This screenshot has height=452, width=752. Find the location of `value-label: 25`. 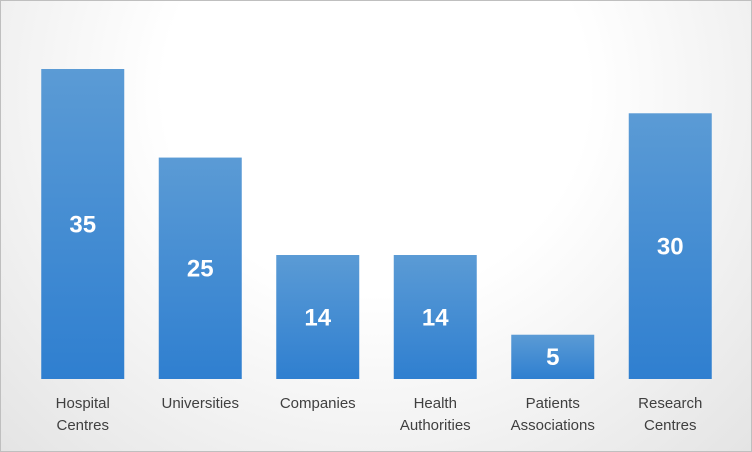

value-label: 25 is located at coordinates (200, 269).